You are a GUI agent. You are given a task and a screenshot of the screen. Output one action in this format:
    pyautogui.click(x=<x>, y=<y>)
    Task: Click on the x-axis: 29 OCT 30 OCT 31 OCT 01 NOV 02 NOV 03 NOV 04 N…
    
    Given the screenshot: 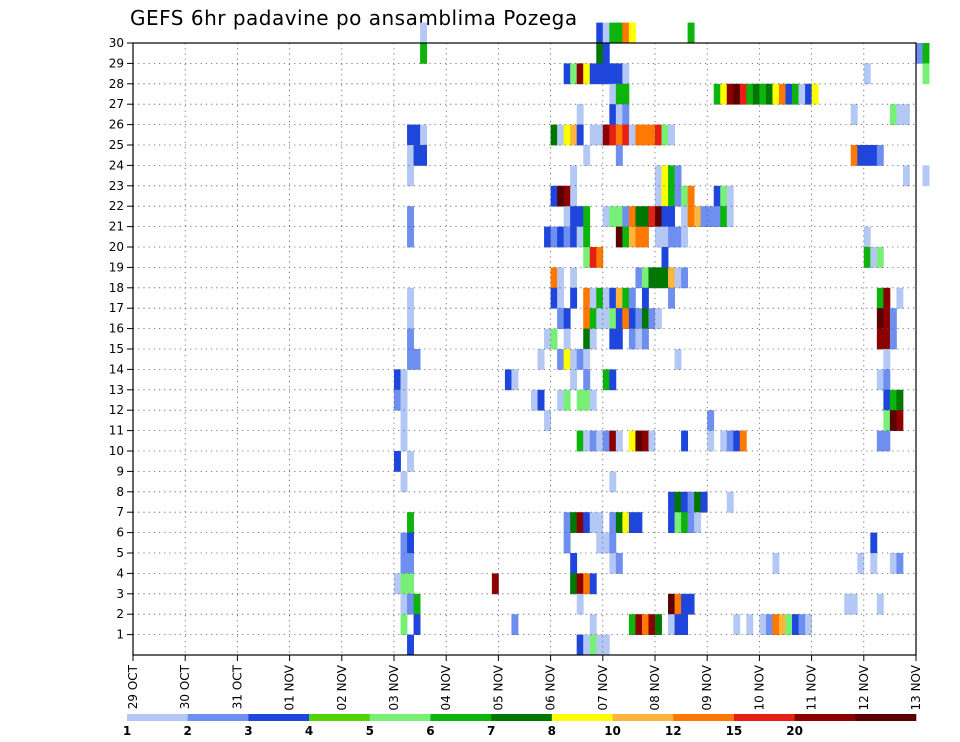 What is the action you would take?
    pyautogui.click(x=524, y=683)
    